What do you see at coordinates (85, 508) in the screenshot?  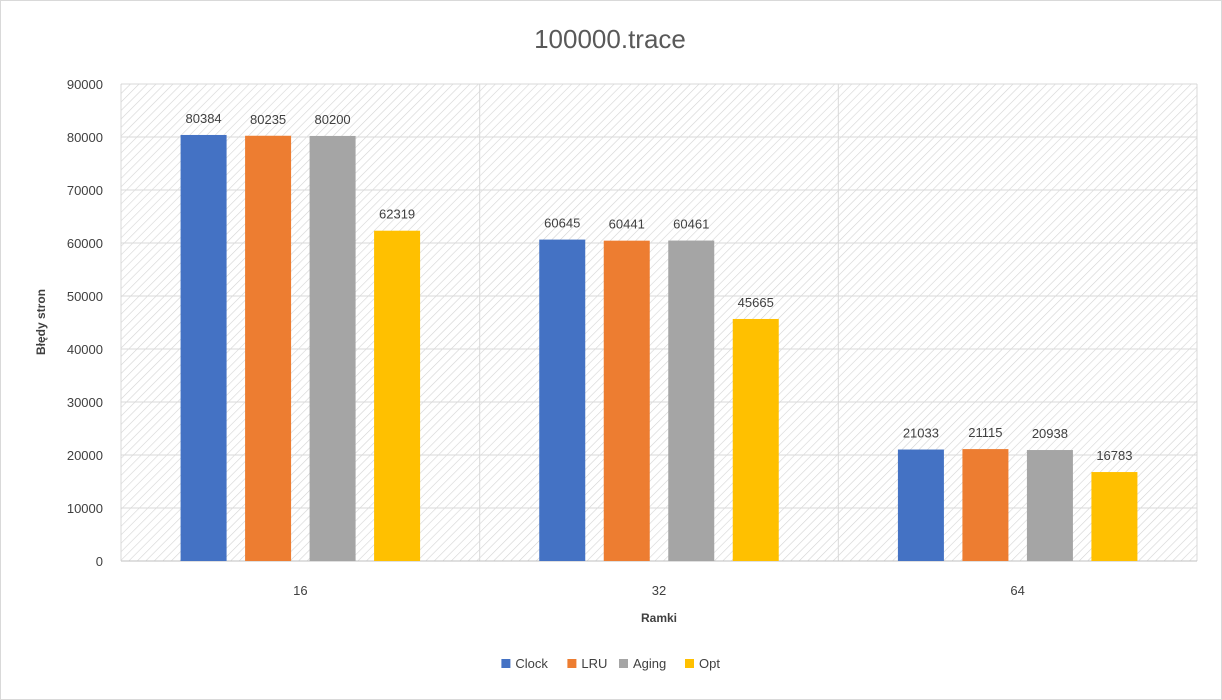 I see `y-tick-label: 10000` at bounding box center [85, 508].